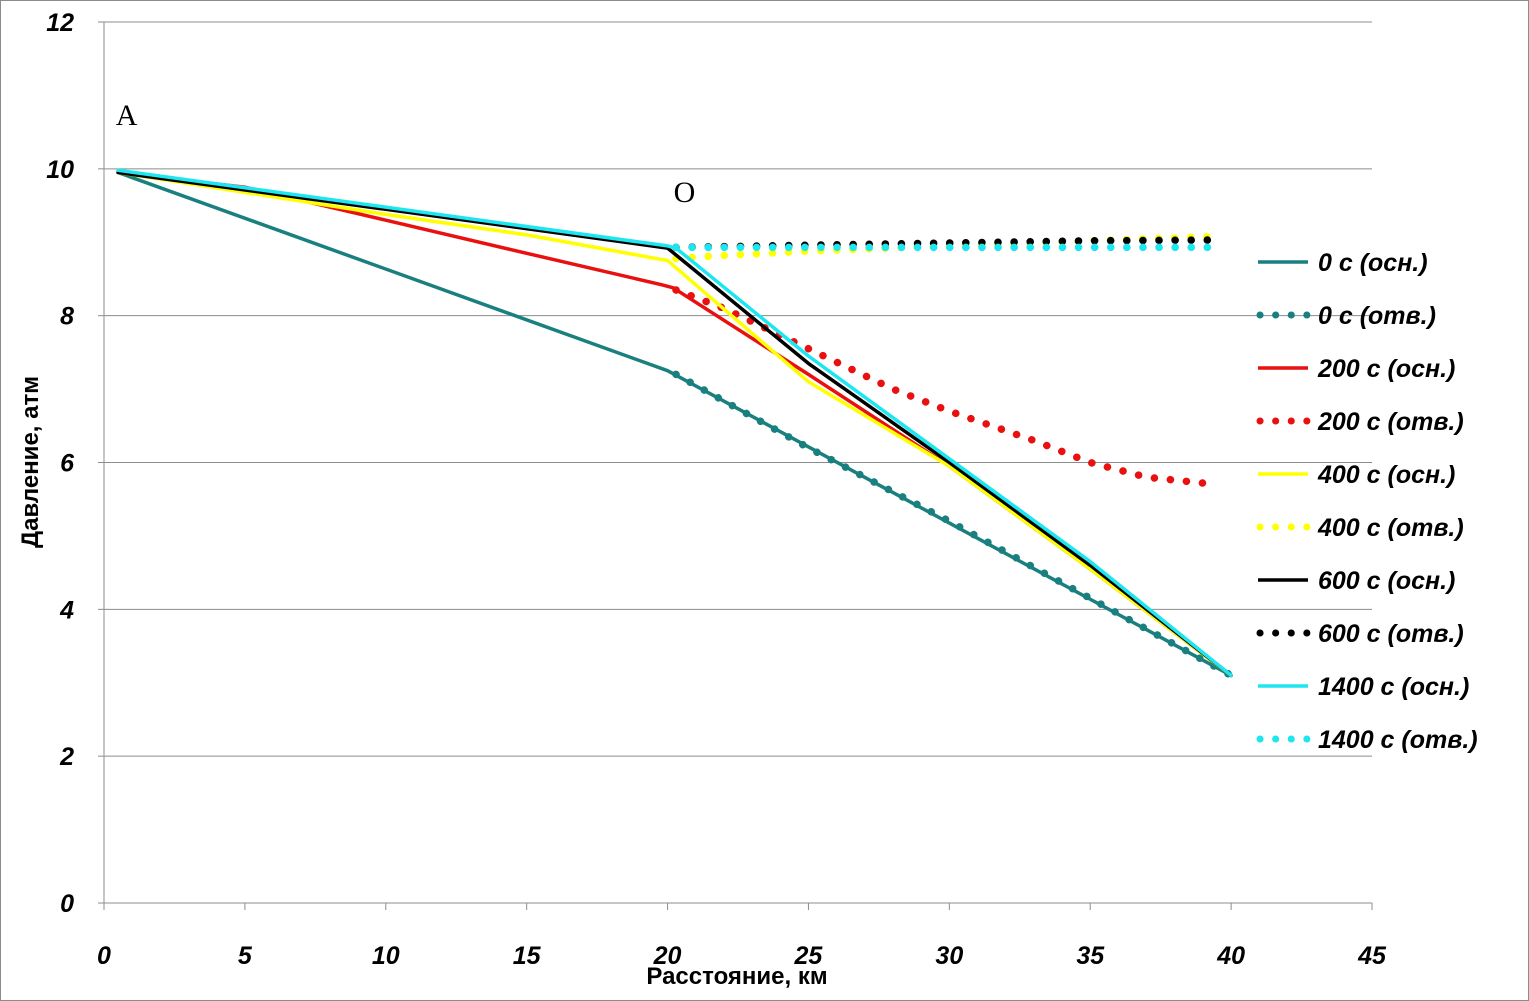  What do you see at coordinates (1390, 528) in the screenshot?
I see `legend-label: 400 с (отв.)` at bounding box center [1390, 528].